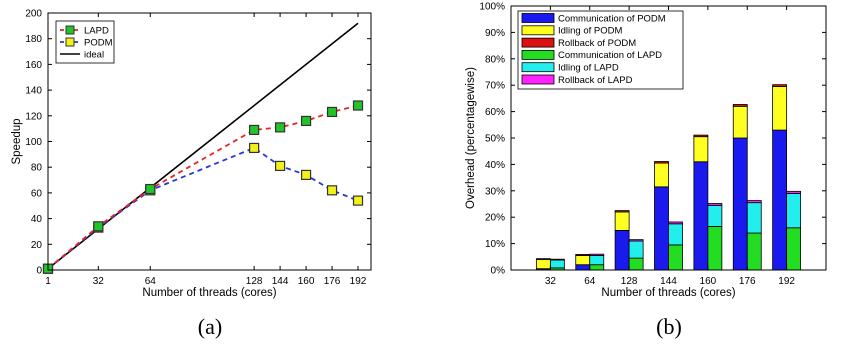 This screenshot has height=352, width=843. What do you see at coordinates (538, 67) in the screenshot?
I see `legend-swatch-idling-of-lapd` at bounding box center [538, 67].